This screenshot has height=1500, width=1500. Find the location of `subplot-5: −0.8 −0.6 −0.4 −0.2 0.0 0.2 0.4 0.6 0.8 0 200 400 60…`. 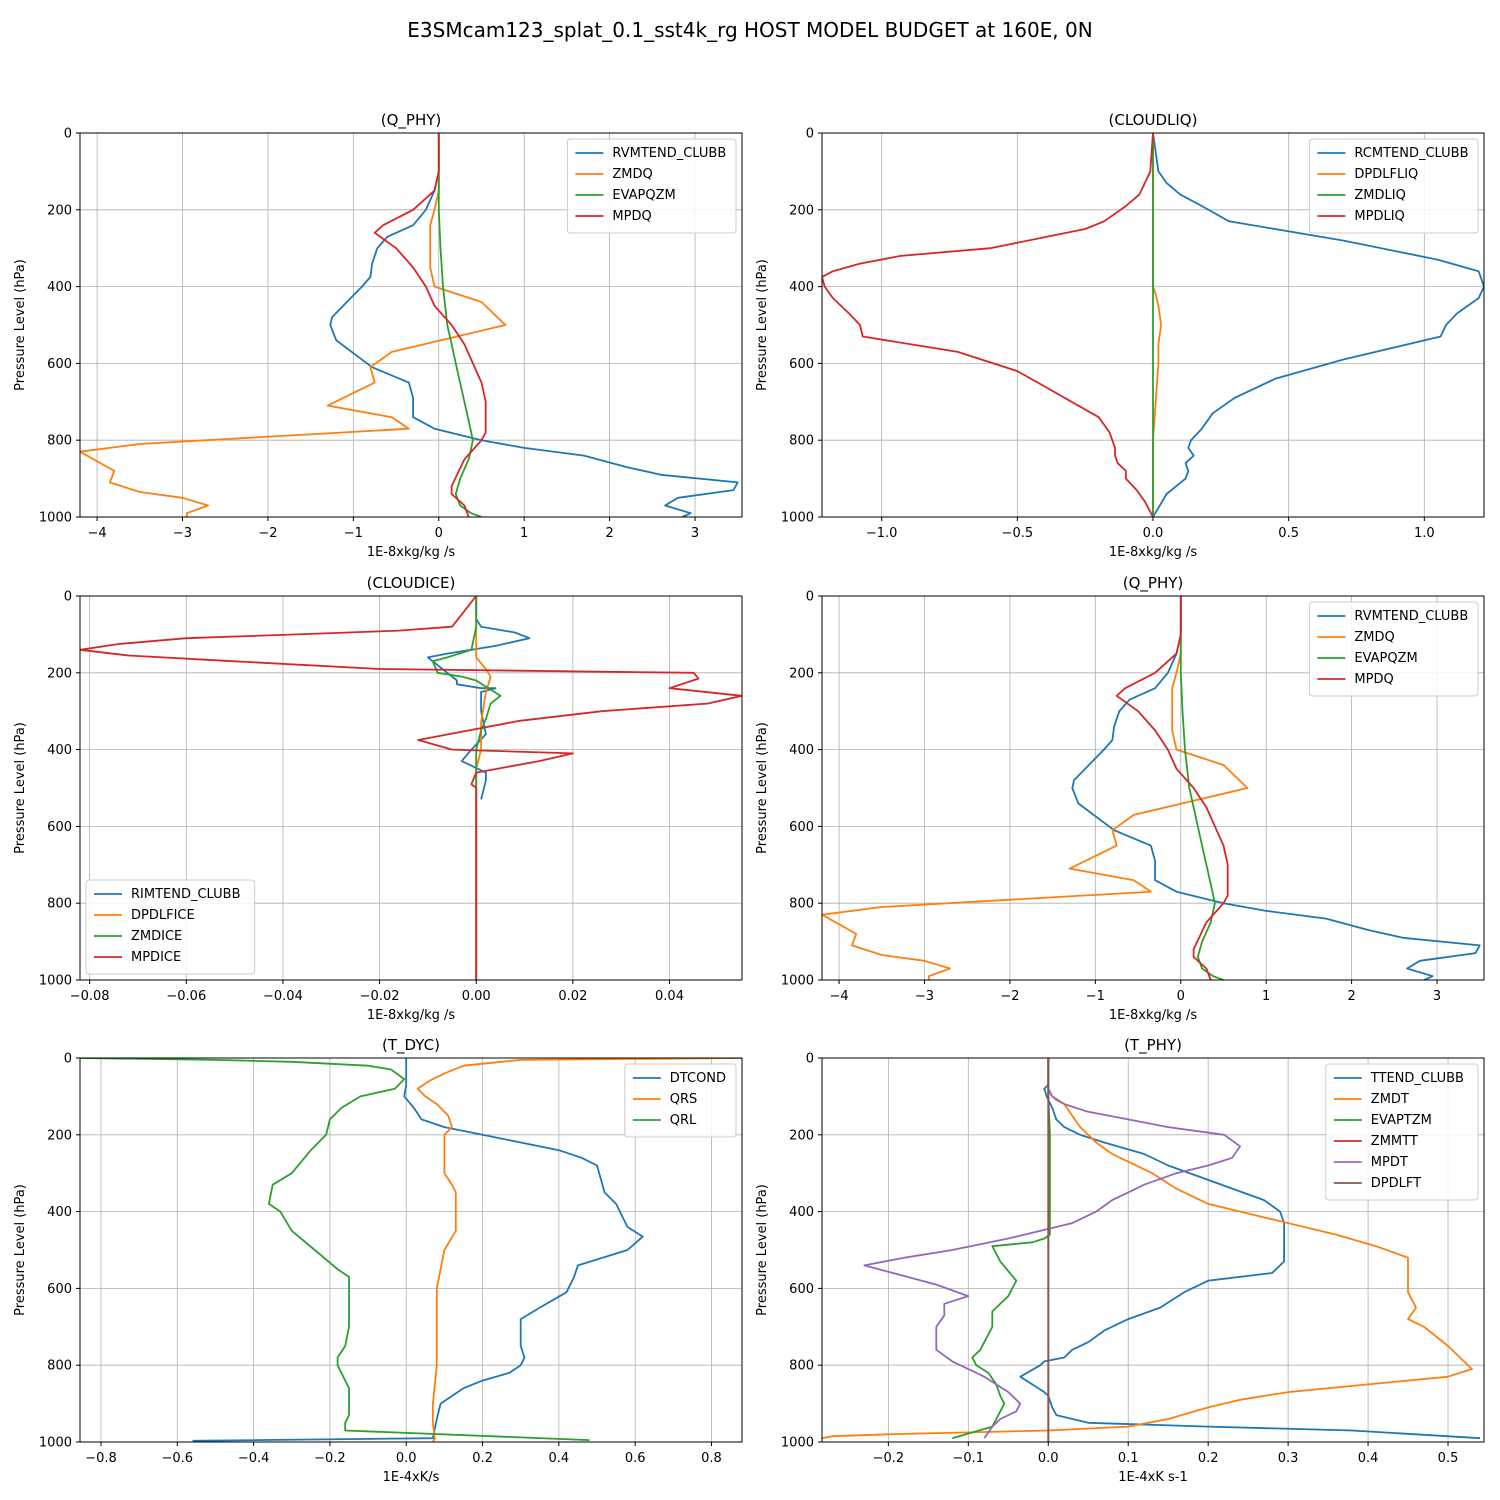

subplot-5: −0.8 −0.6 −0.4 −0.2 0.0 0.2 0.4 0.6 0.8 0 200 400 60… is located at coordinates (378, 1260).